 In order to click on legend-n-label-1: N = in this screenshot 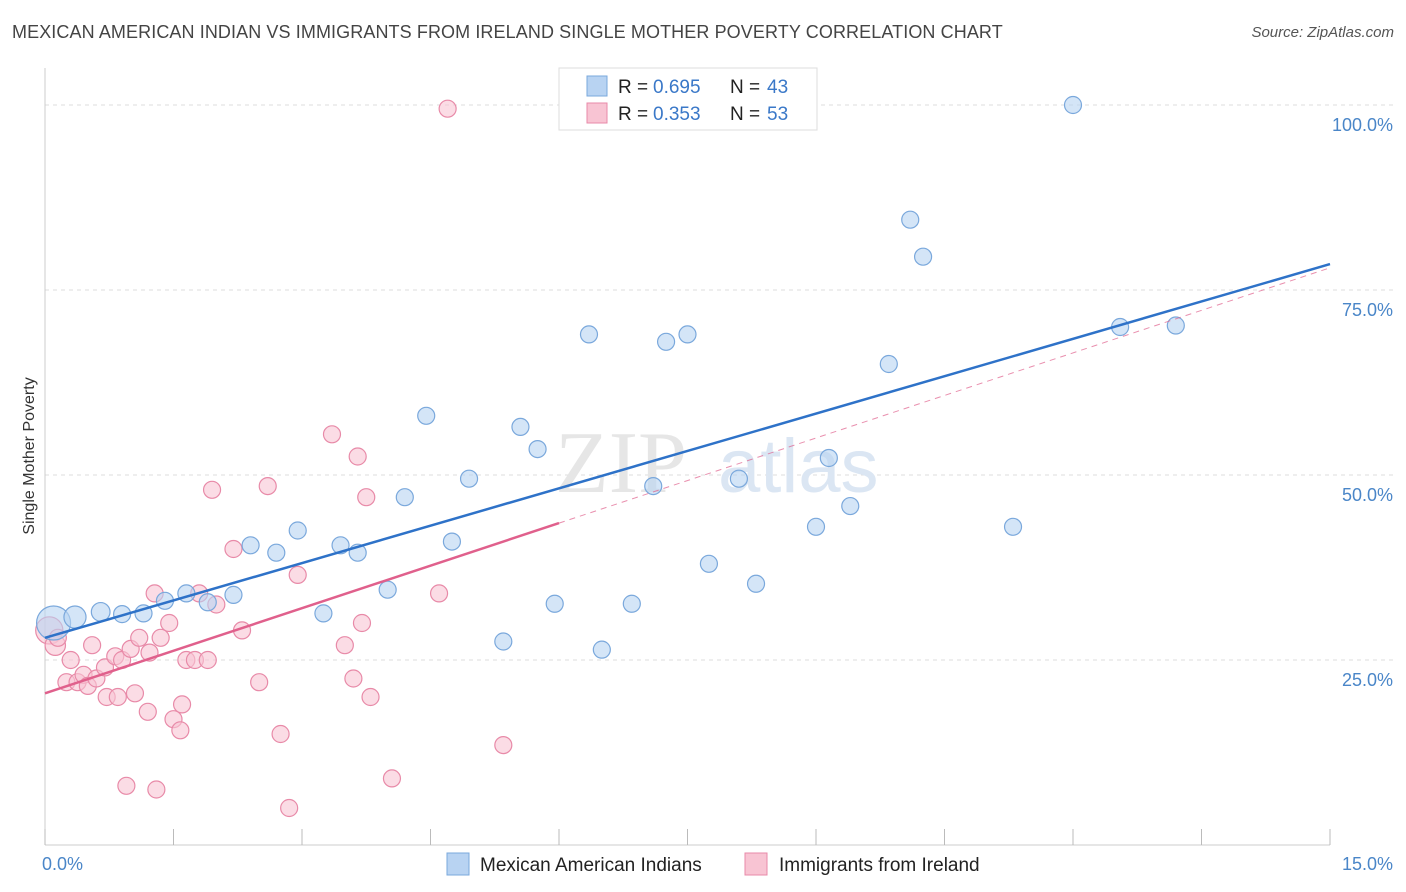, I will do `click(745, 87)`.